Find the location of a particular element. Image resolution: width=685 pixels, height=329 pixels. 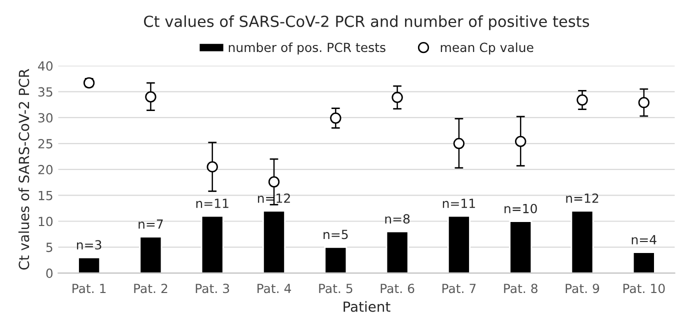

x-tick-label: Pat. 4 is located at coordinates (275, 289).